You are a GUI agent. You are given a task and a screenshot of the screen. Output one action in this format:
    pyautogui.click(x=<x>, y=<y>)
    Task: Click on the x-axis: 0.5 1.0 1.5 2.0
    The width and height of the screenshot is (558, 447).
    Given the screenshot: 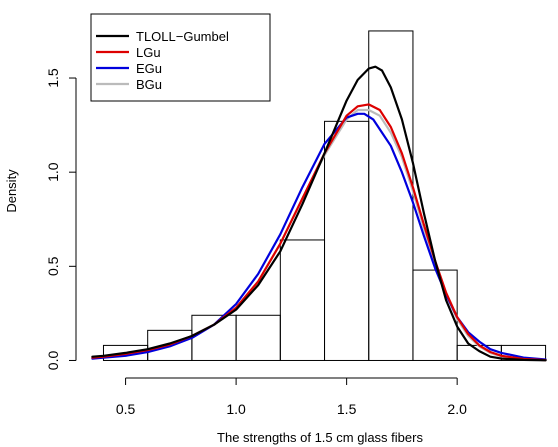 What is the action you would take?
    pyautogui.click(x=291, y=397)
    